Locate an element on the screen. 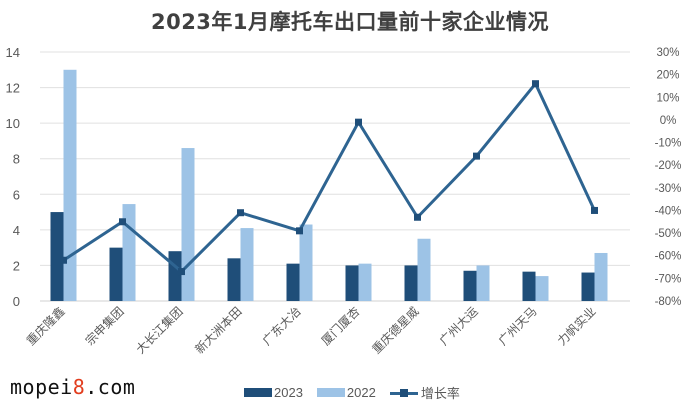 This screenshot has height=411, width=700. x-category-label: 广州大运 is located at coordinates (459, 326).